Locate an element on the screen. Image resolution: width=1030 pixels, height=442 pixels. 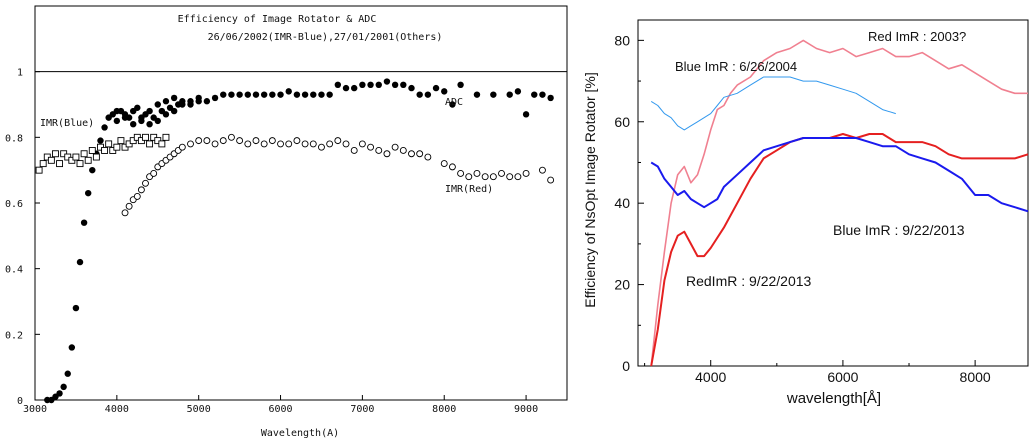
blue-imr-2004-label: Blue ImR : 6/26/2004 is located at coordinates (736, 66).